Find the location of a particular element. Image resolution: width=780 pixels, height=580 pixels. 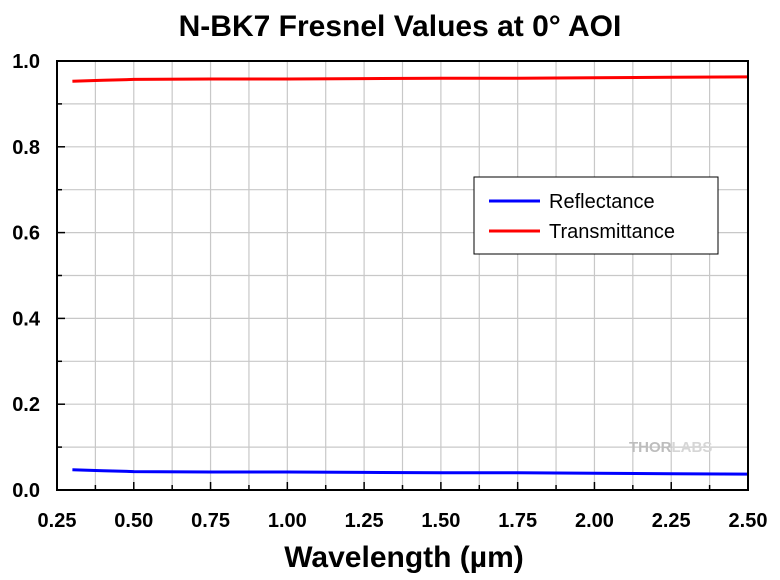

y-tick-label: 0.2 is located at coordinates (26, 405).